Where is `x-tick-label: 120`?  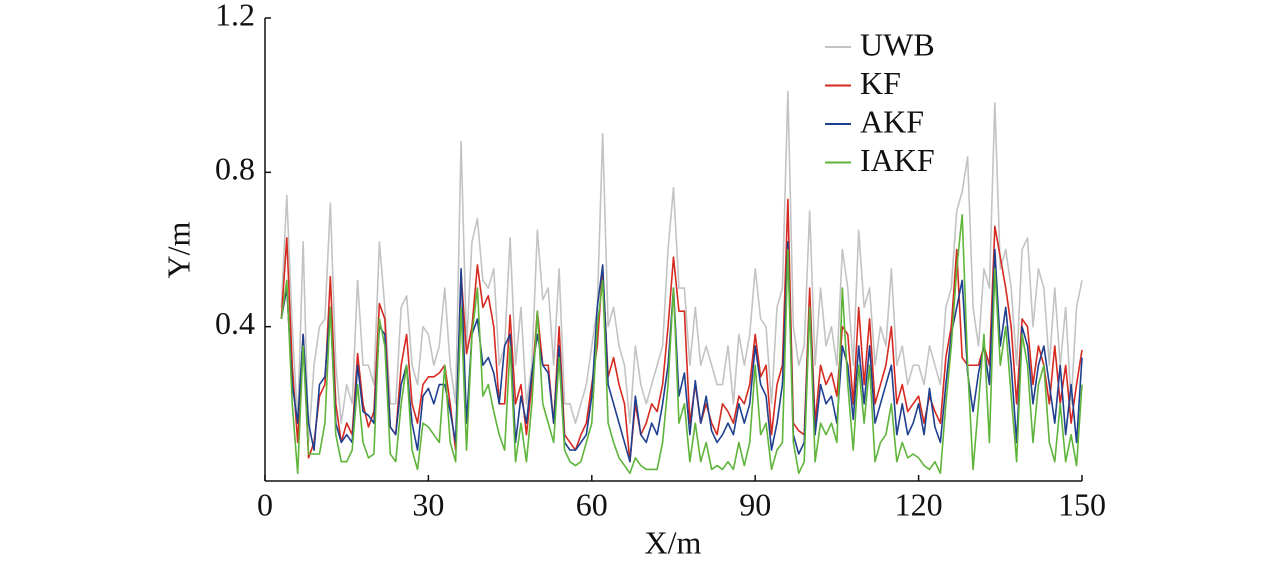
x-tick-label: 120 is located at coordinates (919, 504).